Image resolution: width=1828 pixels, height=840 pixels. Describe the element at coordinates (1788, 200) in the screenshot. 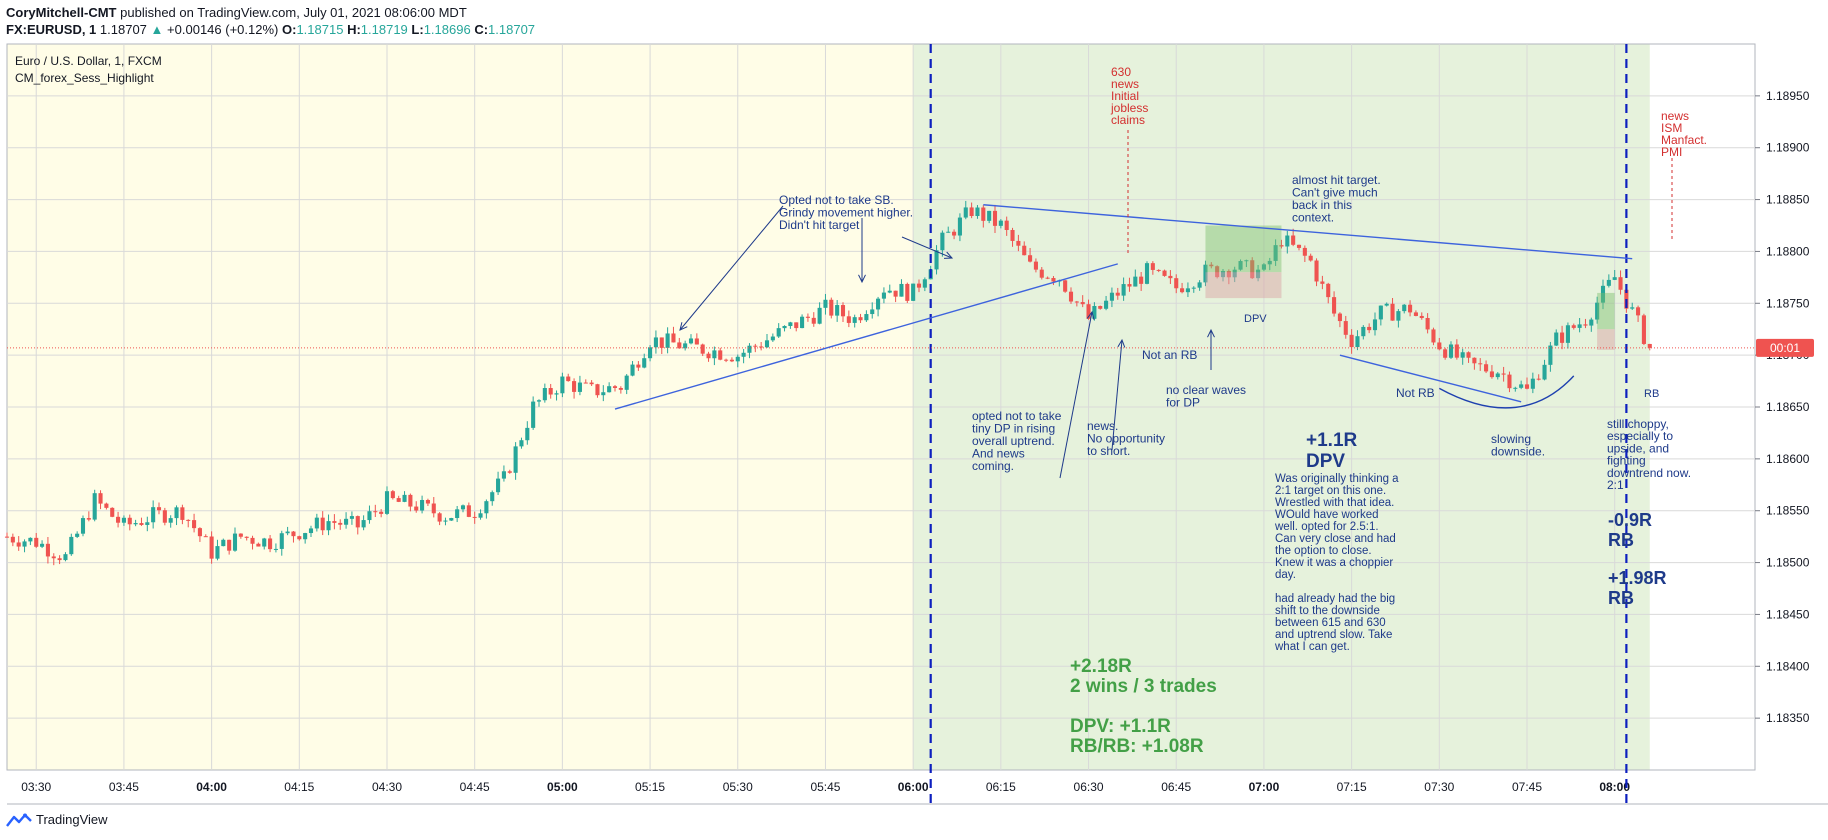

I see `y-tick-label: 1.18850` at that location.